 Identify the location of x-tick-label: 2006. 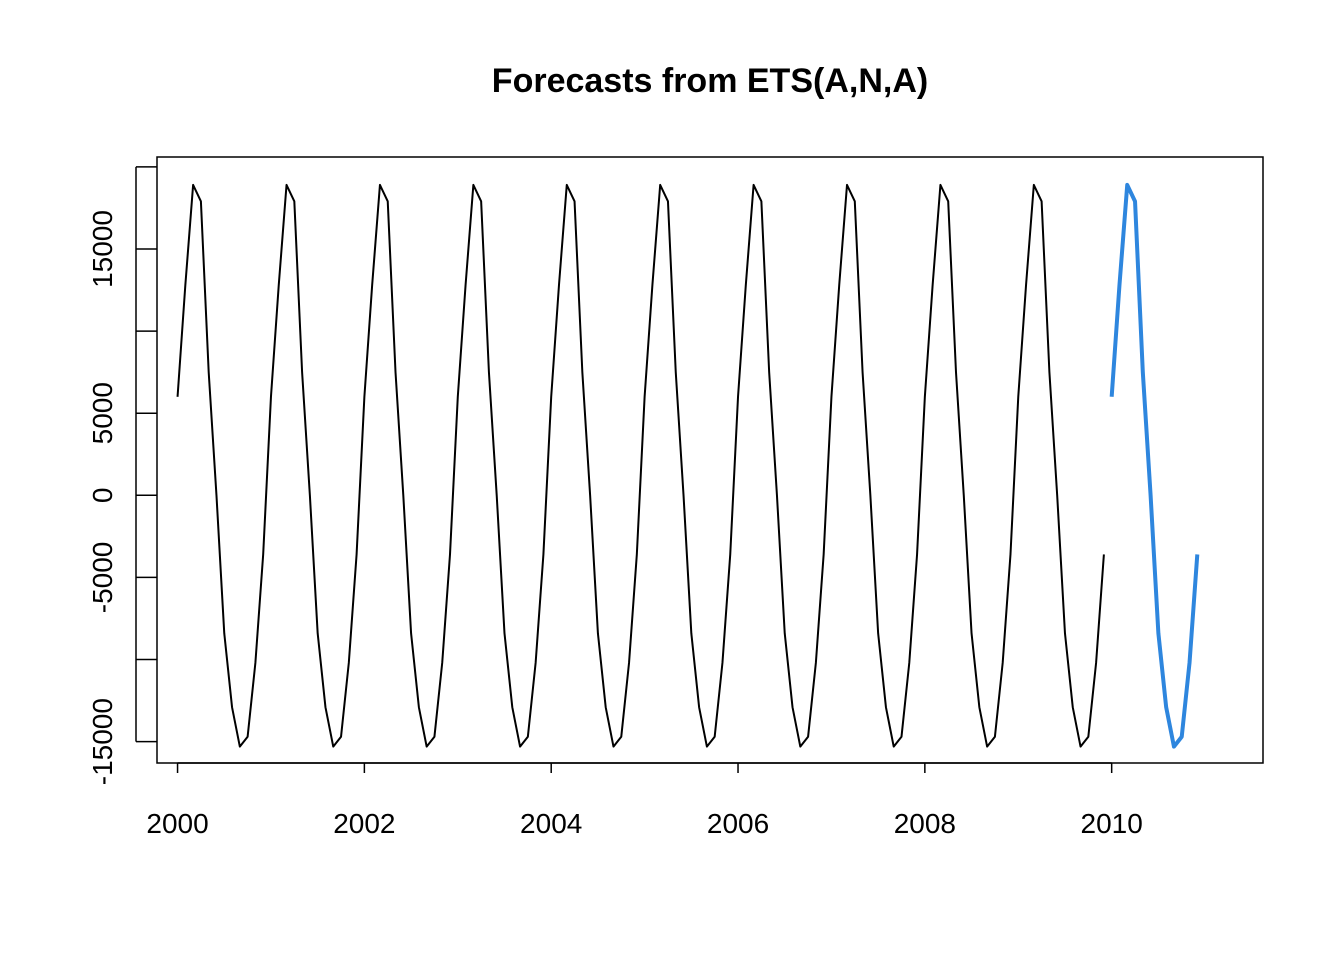
(738, 823).